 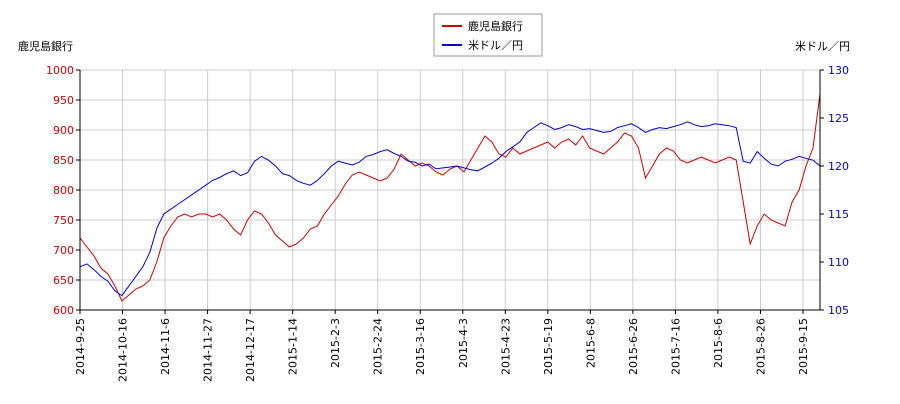 I want to click on x-tick-label: 2014-10-16, so click(x=123, y=350).